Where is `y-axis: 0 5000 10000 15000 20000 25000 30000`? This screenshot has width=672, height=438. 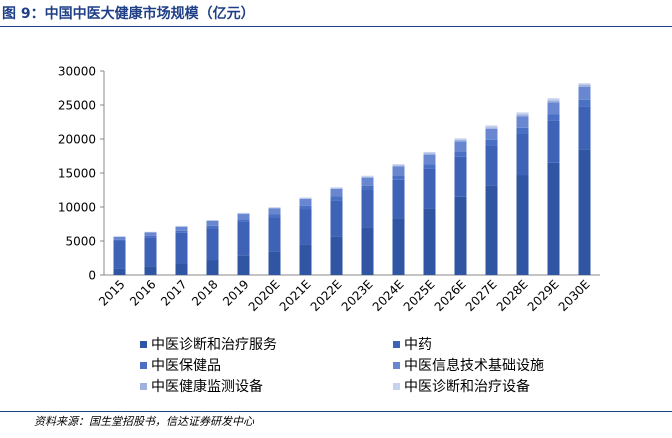 y-axis: 0 5000 10000 15000 20000 25000 30000 is located at coordinates (81, 174).